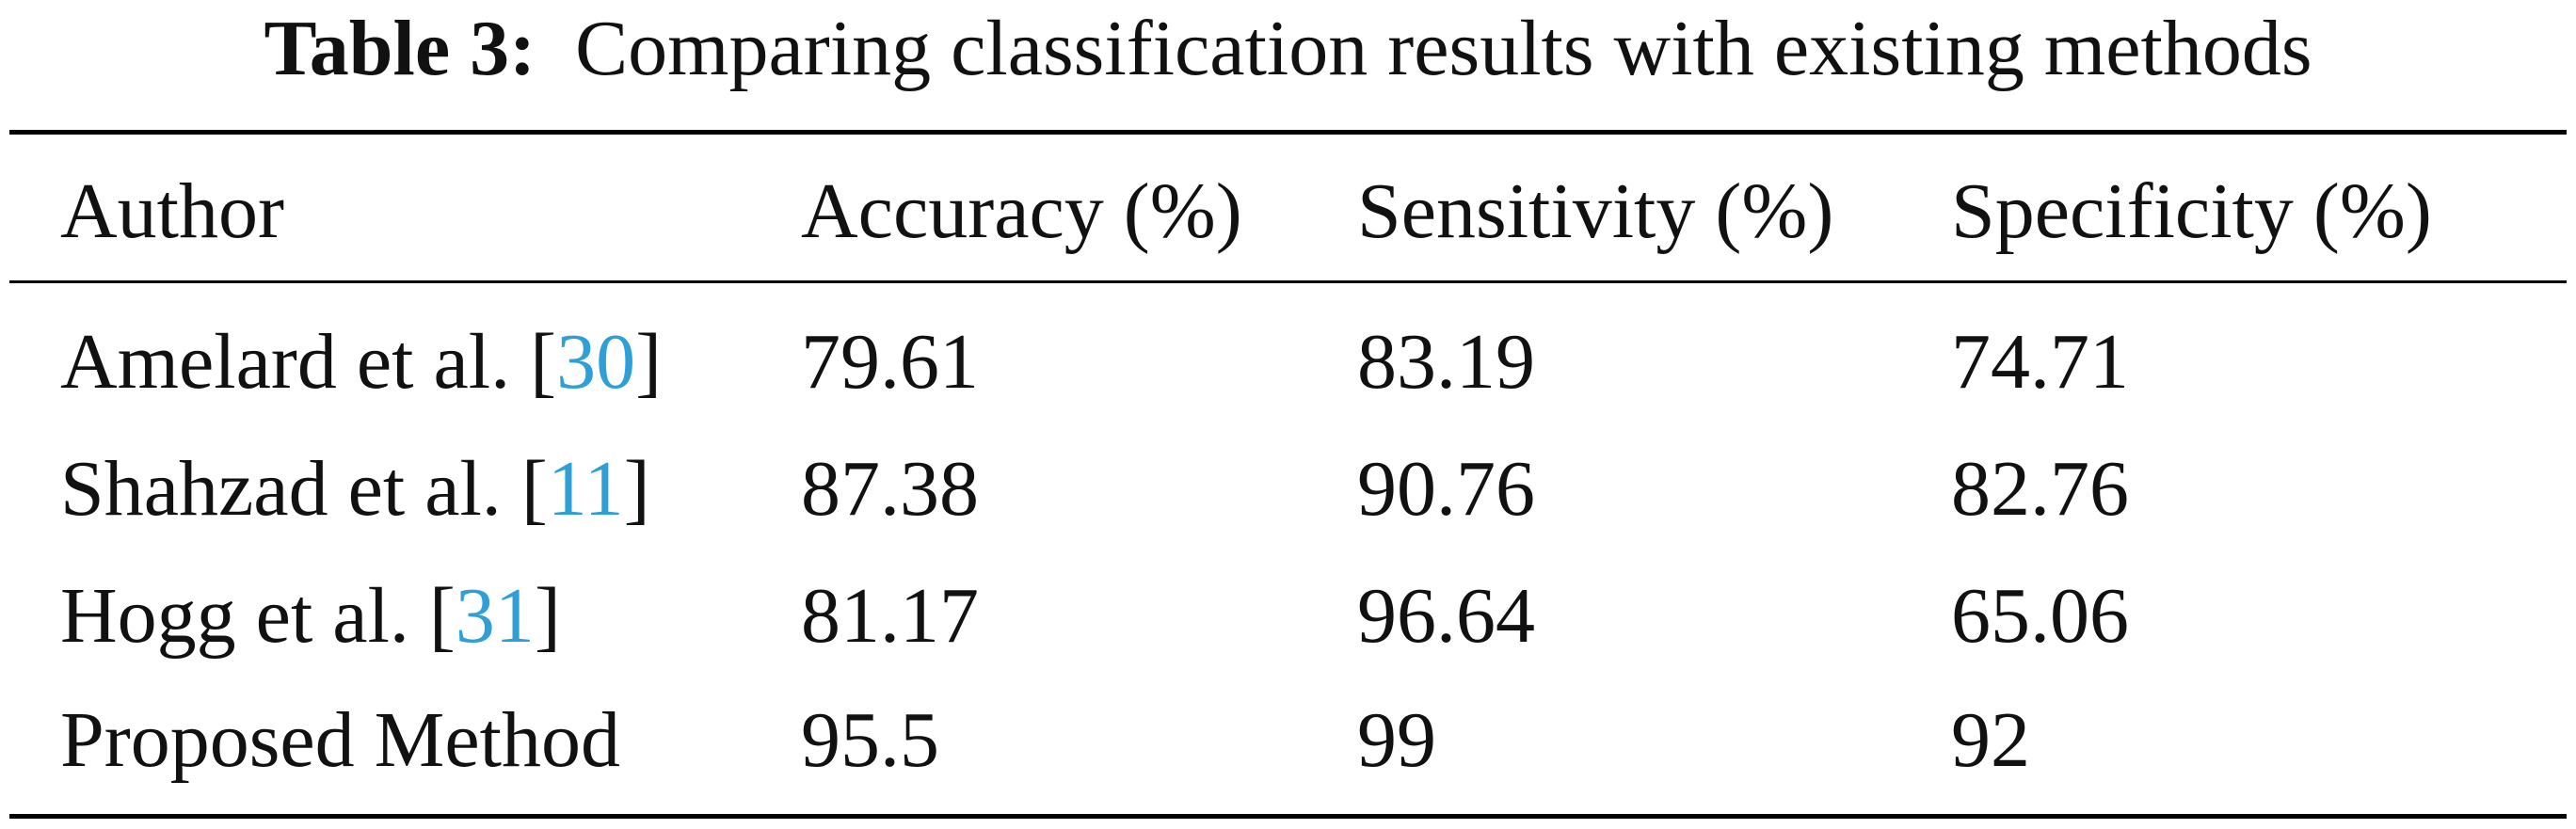 This screenshot has height=829, width=2576. What do you see at coordinates (1288, 362) in the screenshot?
I see `table-row: Amelard et al. [30] 79.61 83.19 74.71` at bounding box center [1288, 362].